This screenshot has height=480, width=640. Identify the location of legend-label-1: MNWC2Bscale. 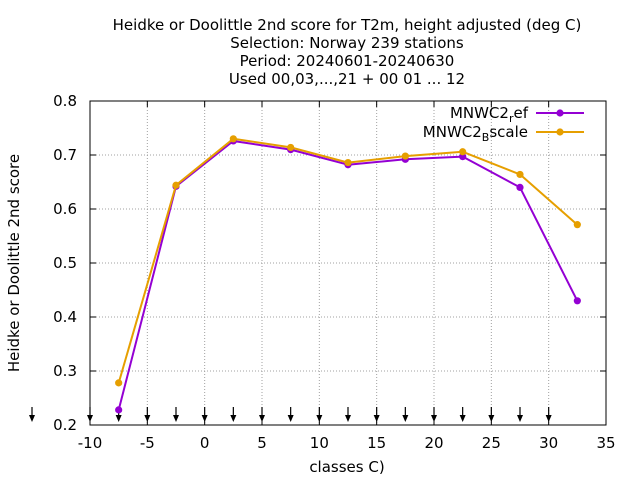
(475, 133).